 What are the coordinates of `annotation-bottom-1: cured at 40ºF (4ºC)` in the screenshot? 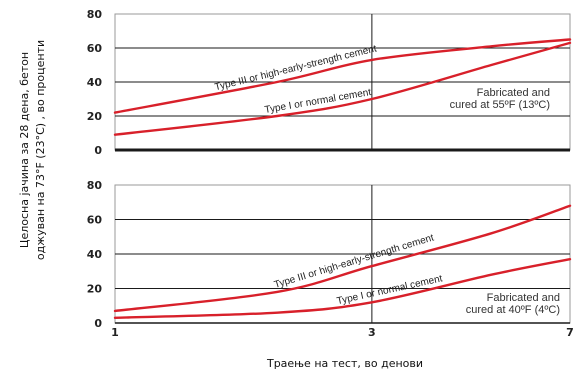 It's located at (513, 310).